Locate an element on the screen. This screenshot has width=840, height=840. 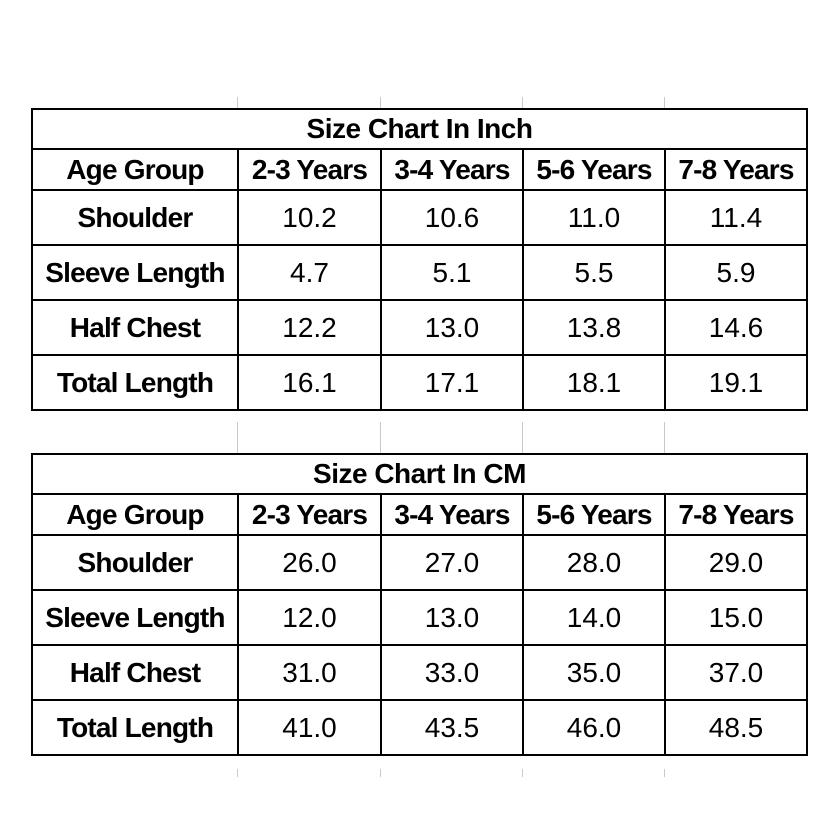
table-cell: 29.0 is located at coordinates (736, 562).